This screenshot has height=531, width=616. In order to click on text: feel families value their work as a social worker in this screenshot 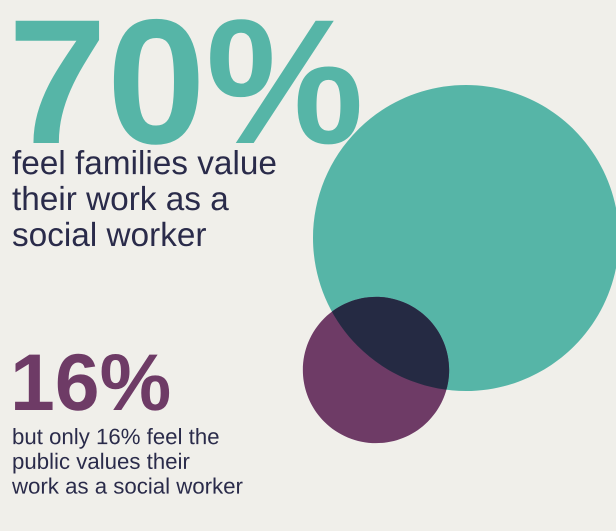, I will do `click(144, 198)`.